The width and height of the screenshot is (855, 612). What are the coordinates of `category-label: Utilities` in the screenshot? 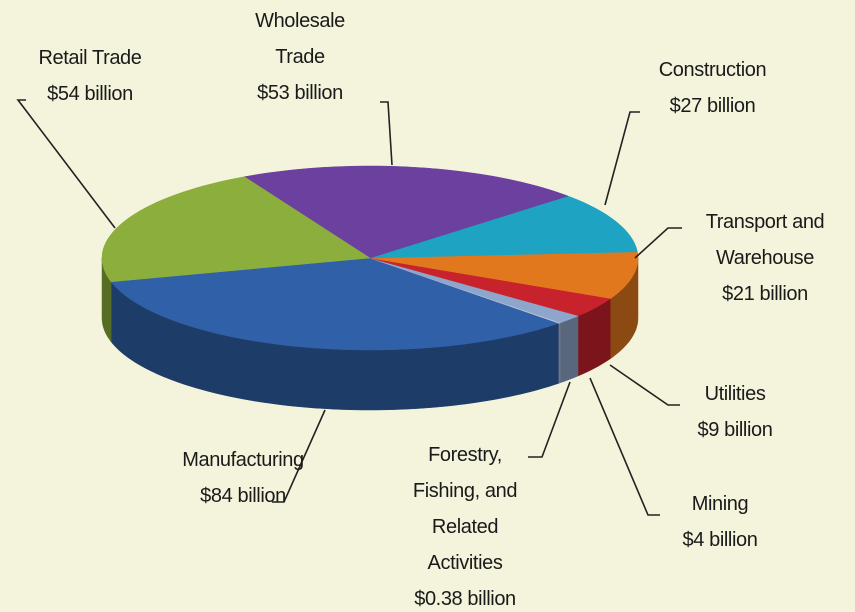 It's located at (735, 394).